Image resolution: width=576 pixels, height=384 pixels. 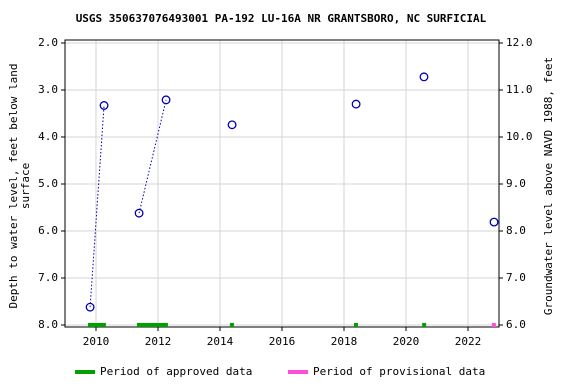 What do you see at coordinates (48, 89) in the screenshot?
I see `y-tick-label: 3.0` at bounding box center [48, 89].